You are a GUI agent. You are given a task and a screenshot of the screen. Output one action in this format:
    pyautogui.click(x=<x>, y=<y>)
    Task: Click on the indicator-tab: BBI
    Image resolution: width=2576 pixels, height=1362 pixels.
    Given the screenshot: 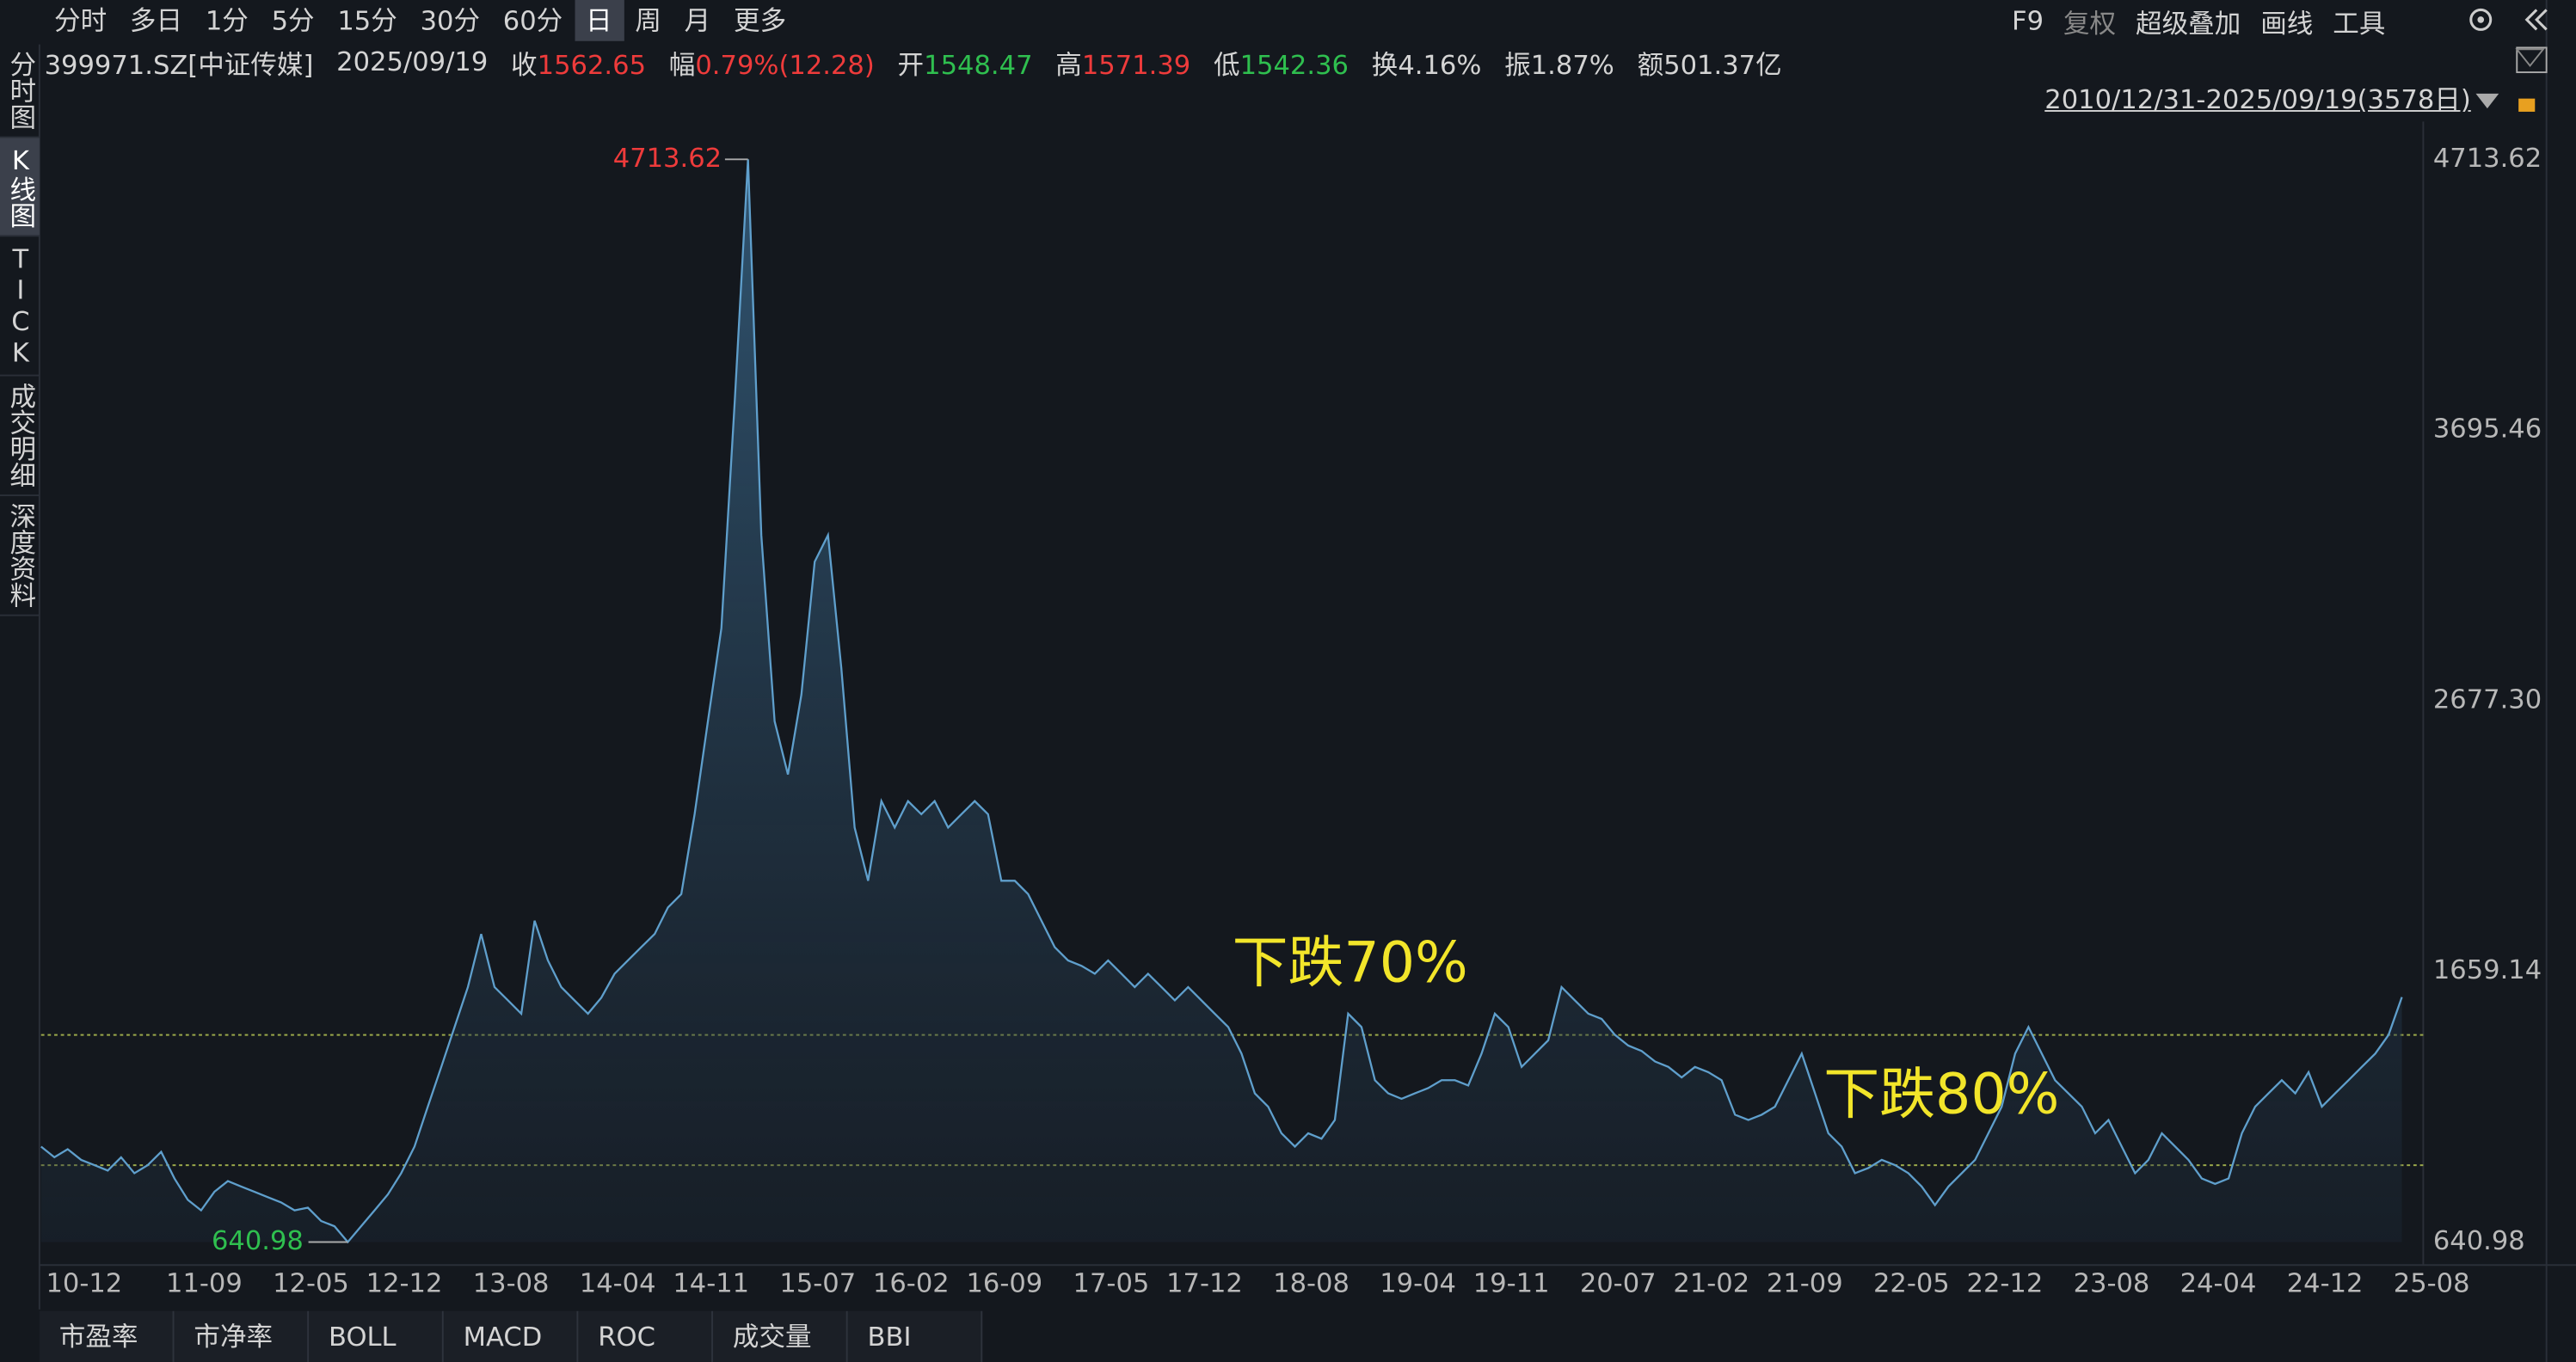 What is the action you would take?
    pyautogui.click(x=915, y=1336)
    